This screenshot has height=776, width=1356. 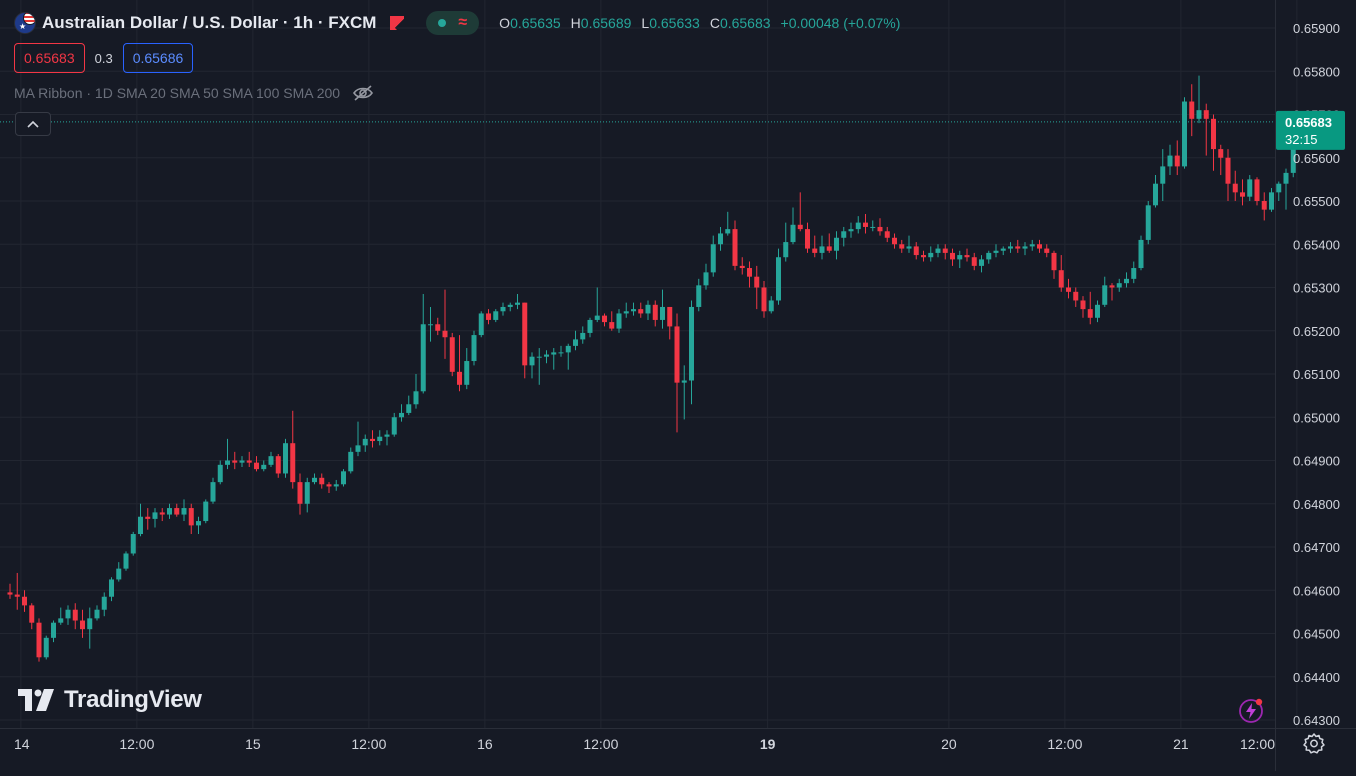 I want to click on price-tick-label: 0.65400, so click(x=1316, y=244).